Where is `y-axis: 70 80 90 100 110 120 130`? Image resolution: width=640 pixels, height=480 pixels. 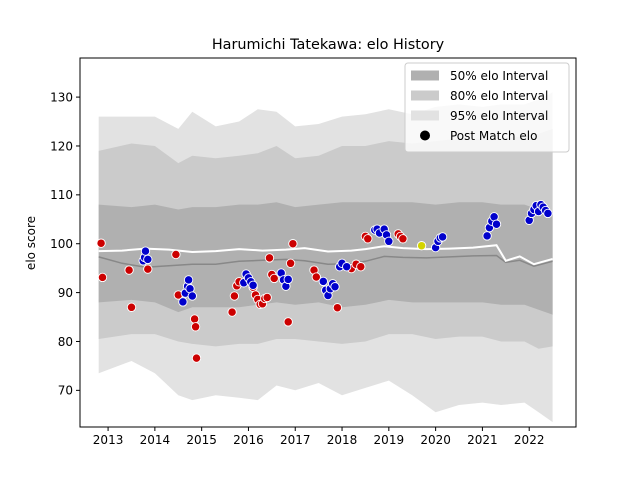
y-axis: 70 80 90 100 110 120 130 is located at coordinates (65, 244).